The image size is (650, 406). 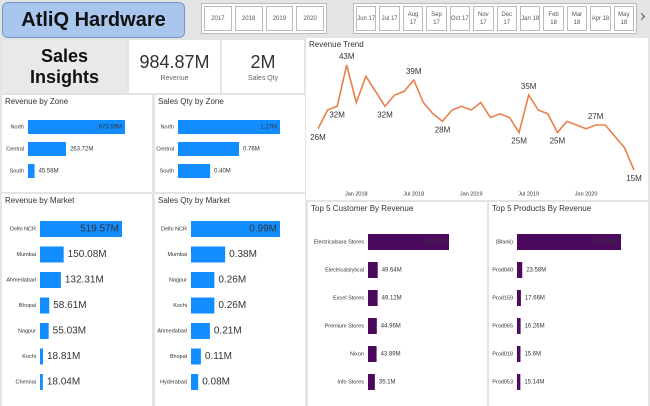 What do you see at coordinates (558, 141) in the screenshot?
I see `data-label: 25M` at bounding box center [558, 141].